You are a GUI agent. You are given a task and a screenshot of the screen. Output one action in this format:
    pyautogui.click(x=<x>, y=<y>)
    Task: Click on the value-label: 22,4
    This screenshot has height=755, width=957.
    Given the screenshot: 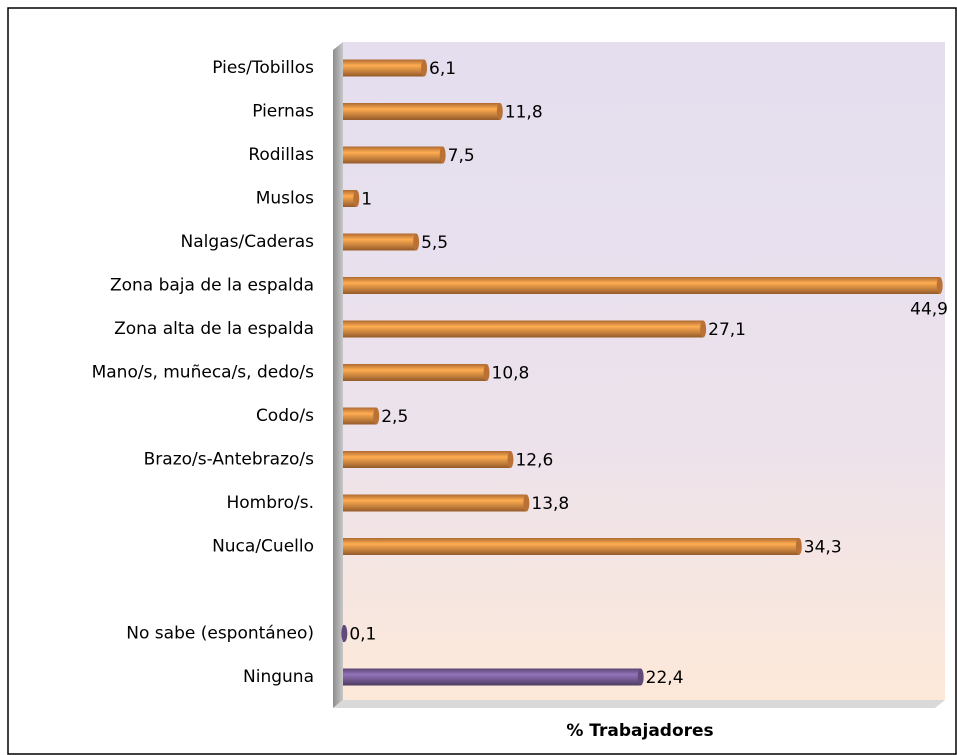 What is the action you would take?
    pyautogui.click(x=665, y=678)
    